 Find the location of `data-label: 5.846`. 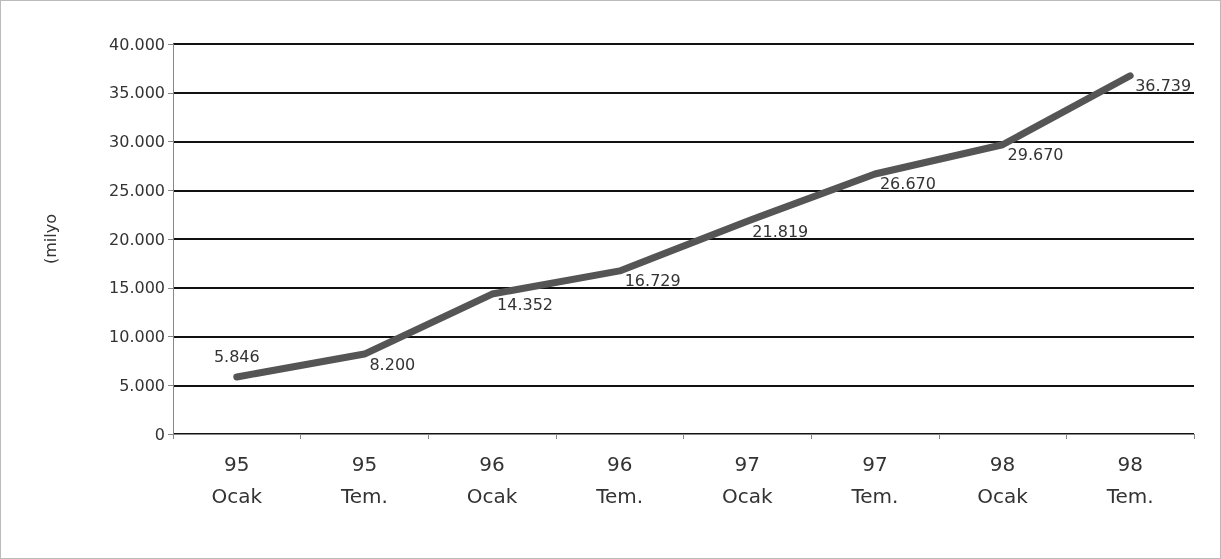

data-label: 5.846 is located at coordinates (236, 356).